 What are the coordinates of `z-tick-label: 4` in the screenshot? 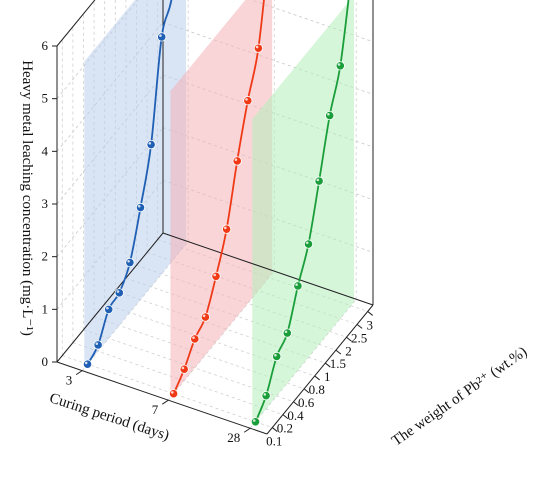 It's located at (45, 150).